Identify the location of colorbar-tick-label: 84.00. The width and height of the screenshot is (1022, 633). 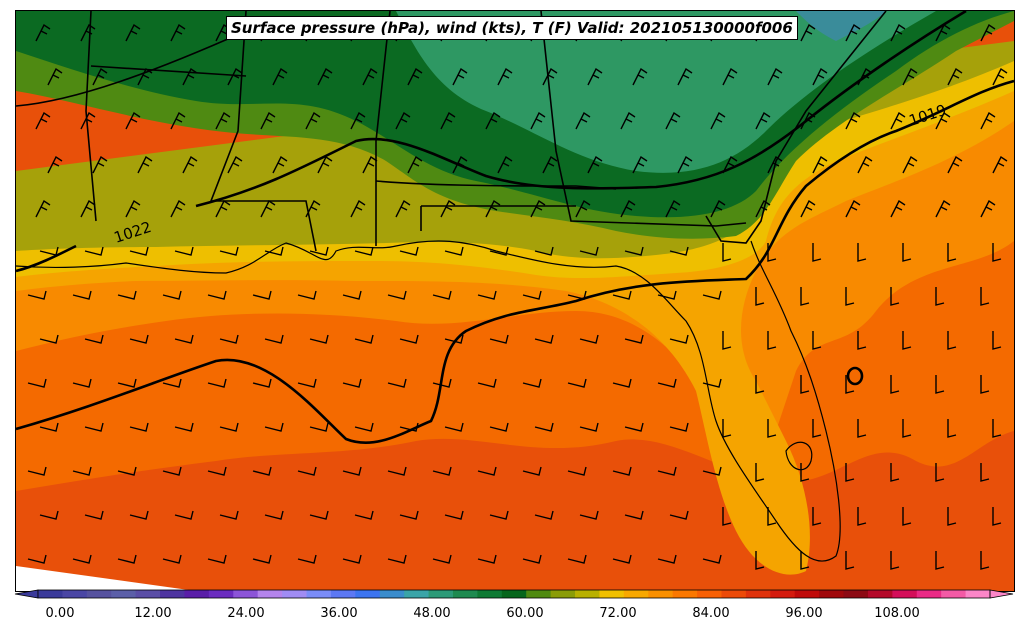
(711, 613).